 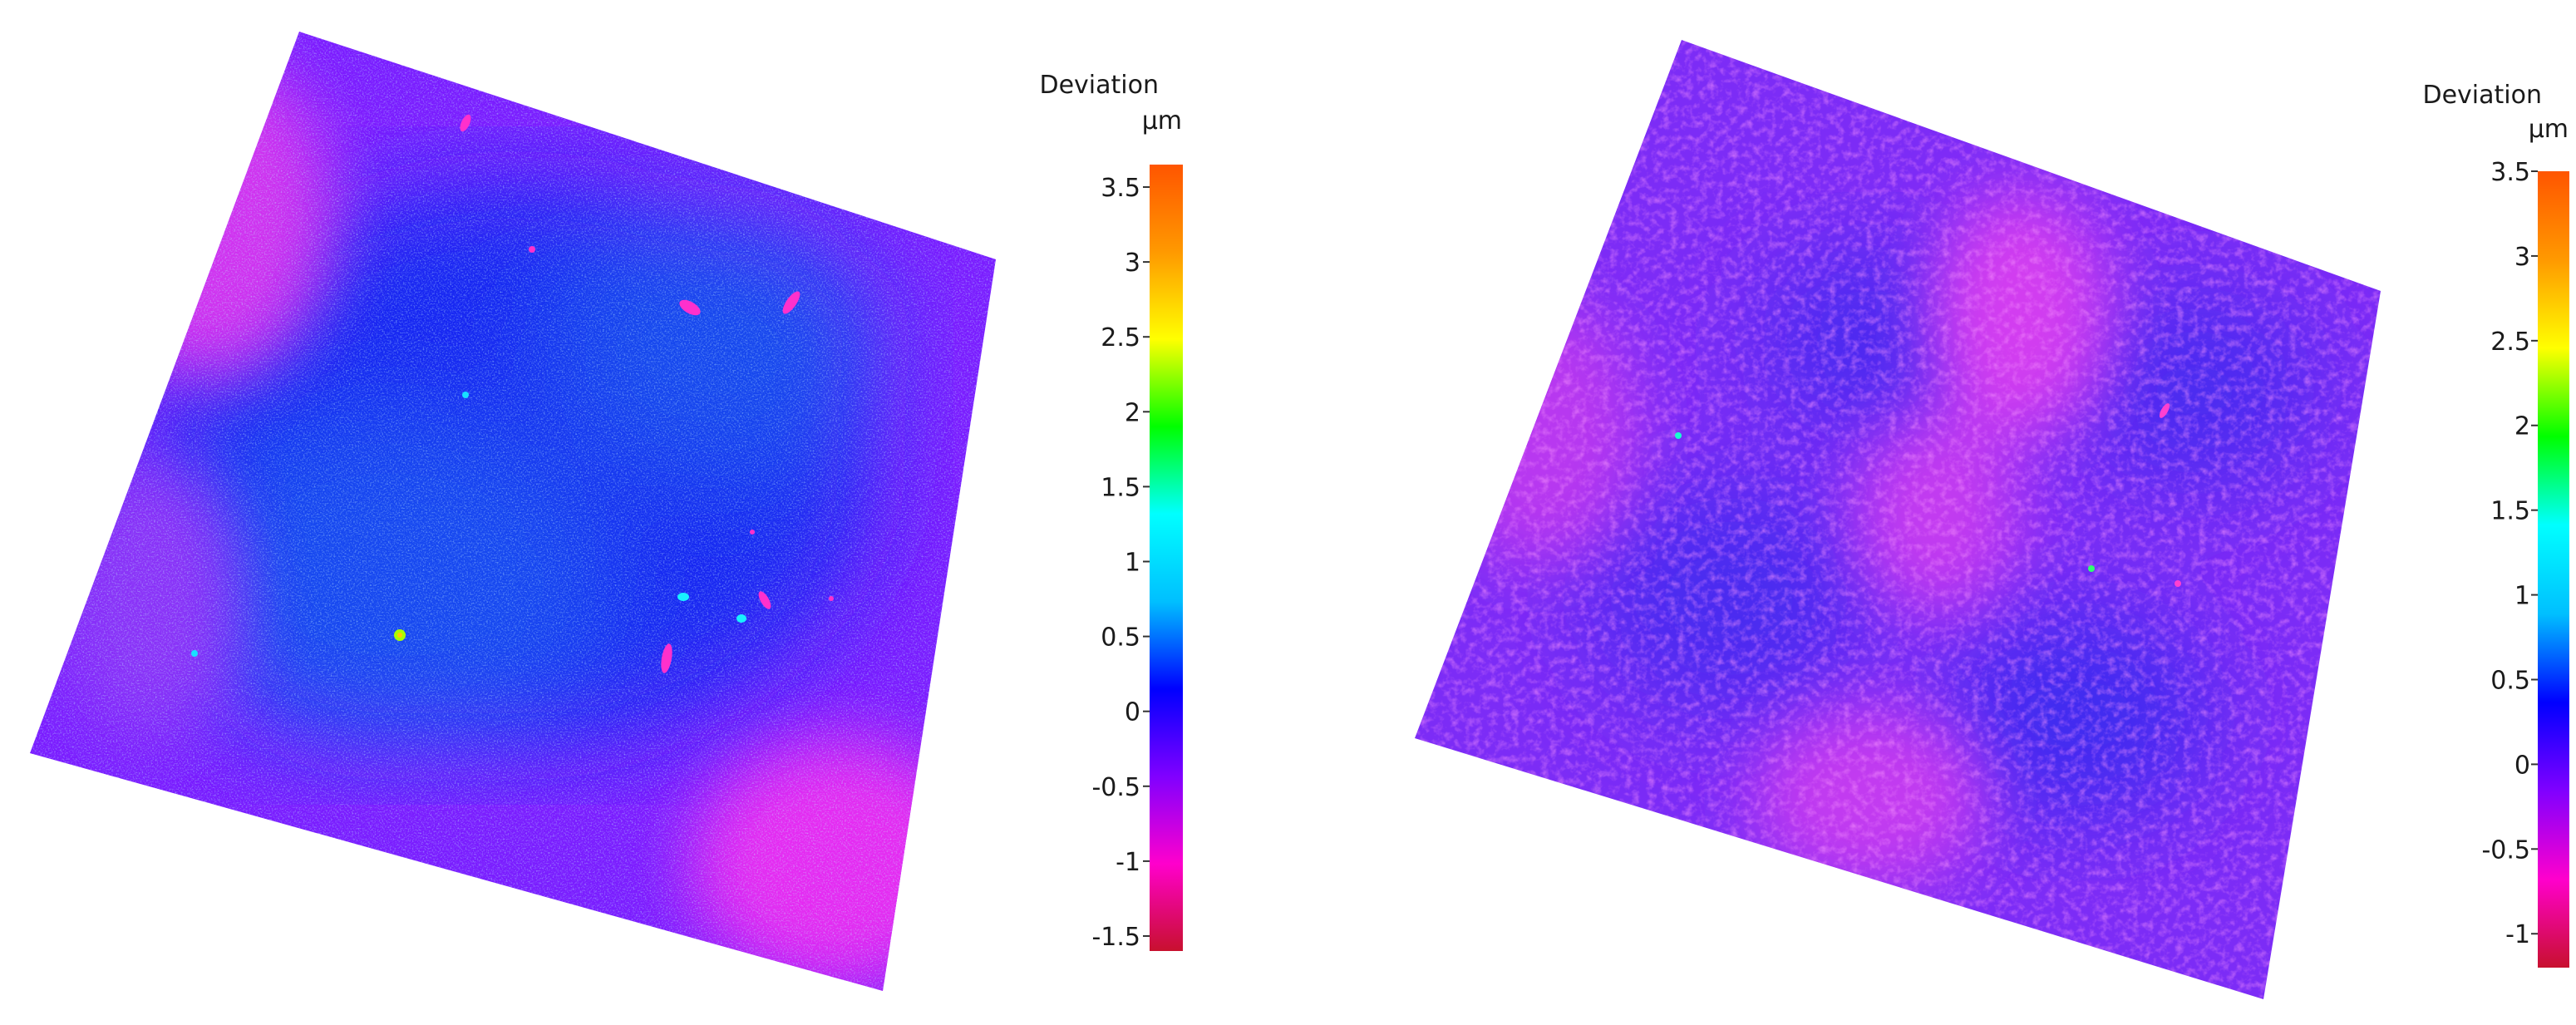 I want to click on colorbar-left: Deviation µm 3.5 3 2.5 2 1.5 1 0.5 0 -0.5 -1 -1.5, so click(x=1111, y=511).